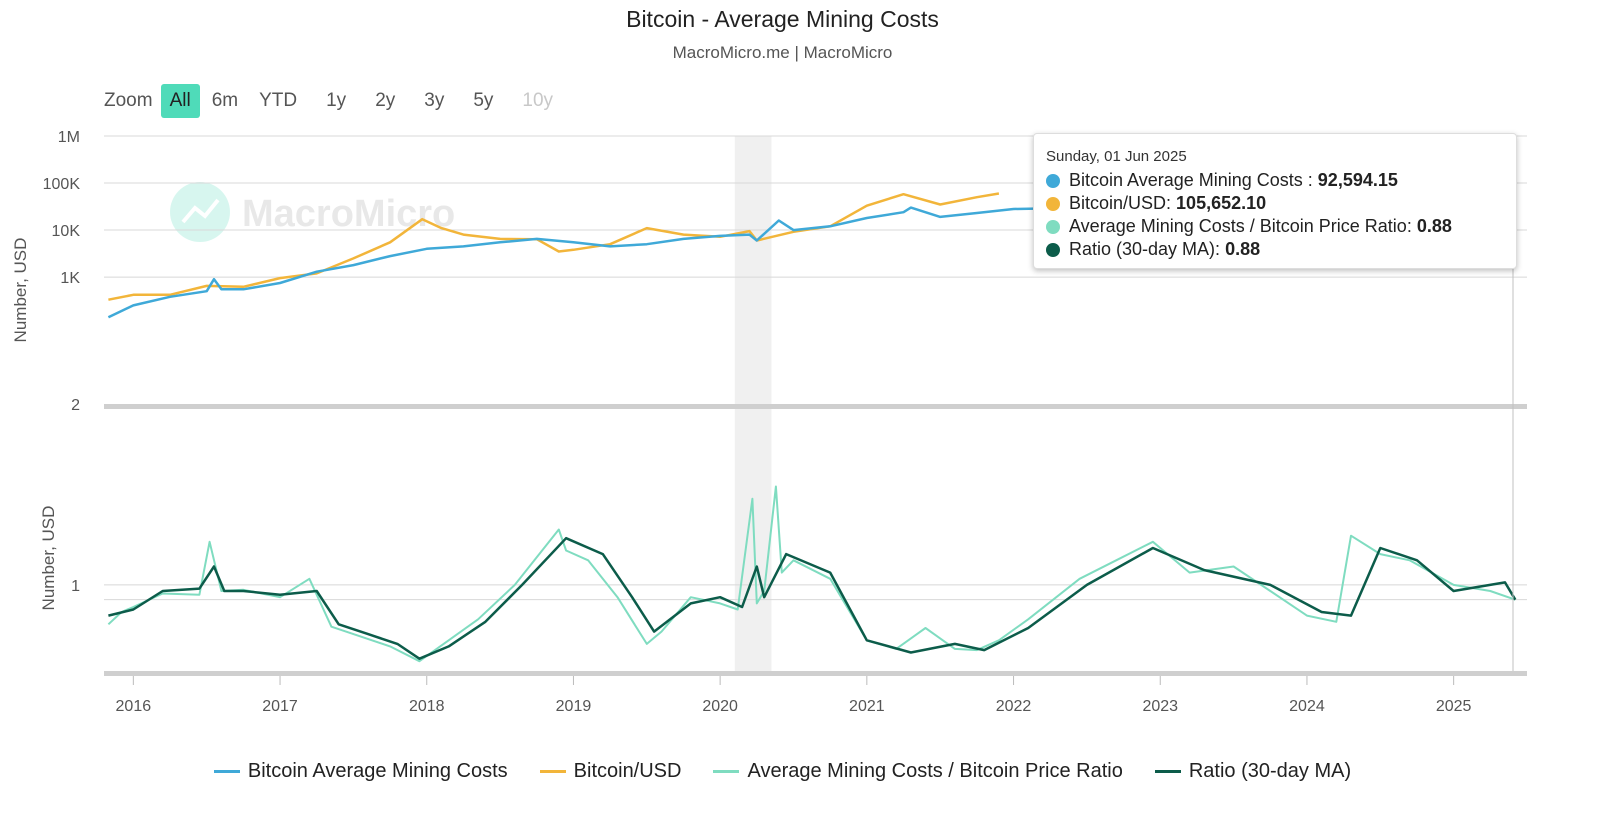 This screenshot has width=1600, height=826. I want to click on x-tick-label: 2024, so click(1307, 706).